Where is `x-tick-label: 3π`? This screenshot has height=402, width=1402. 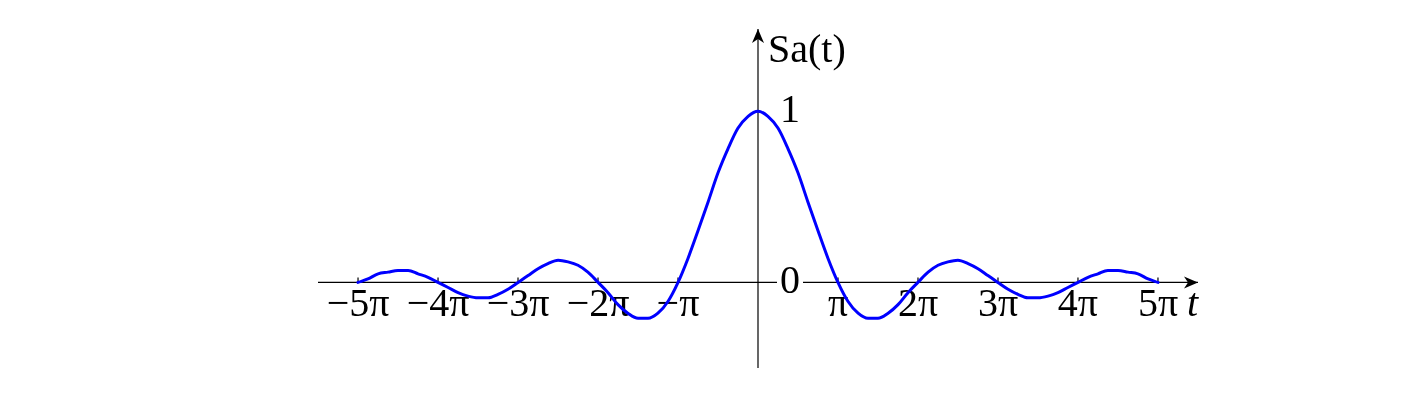 x-tick-label: 3π is located at coordinates (998, 303).